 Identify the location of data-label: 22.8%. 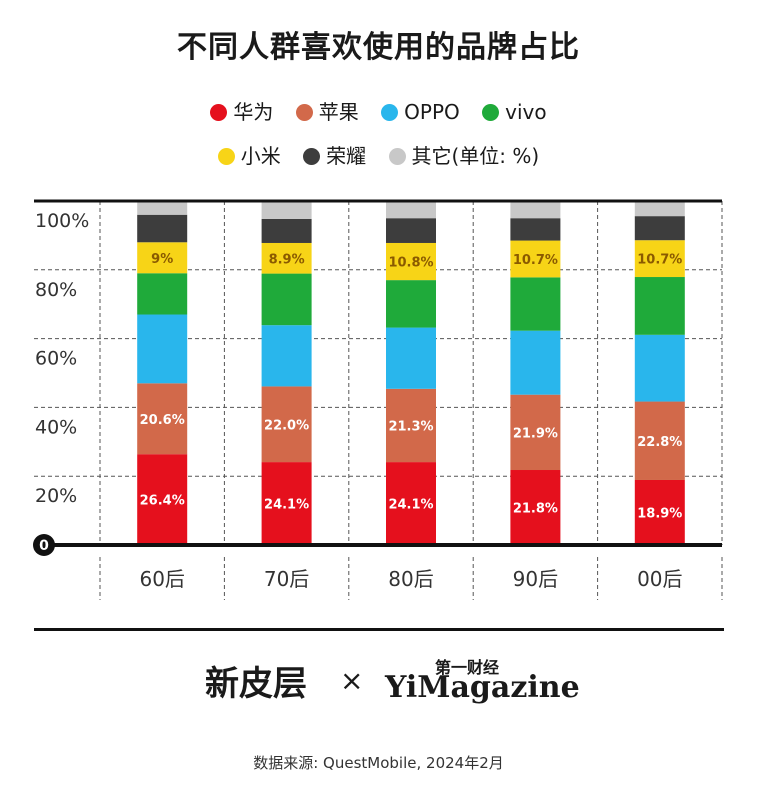
(659, 442).